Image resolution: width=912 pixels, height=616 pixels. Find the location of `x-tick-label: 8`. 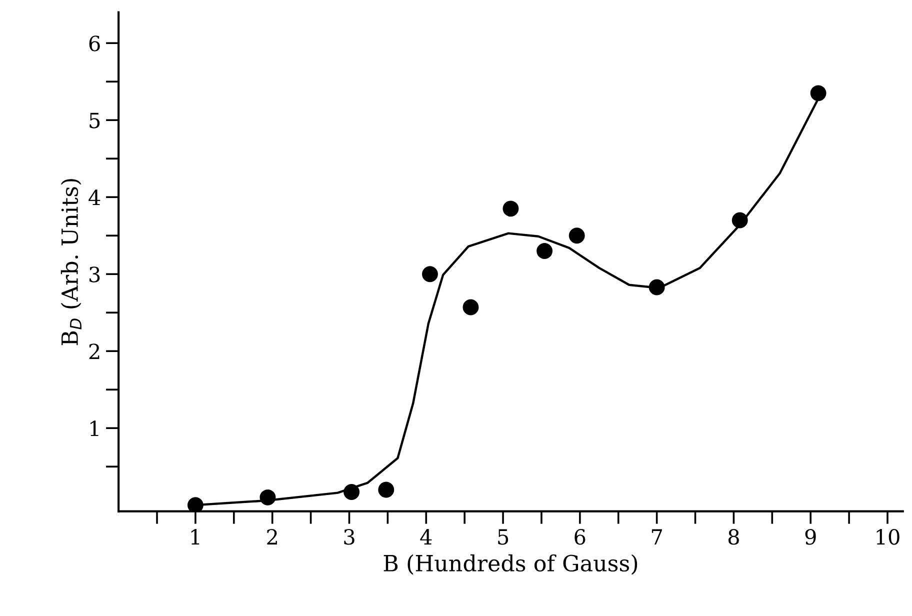

x-tick-label: 8 is located at coordinates (733, 537).